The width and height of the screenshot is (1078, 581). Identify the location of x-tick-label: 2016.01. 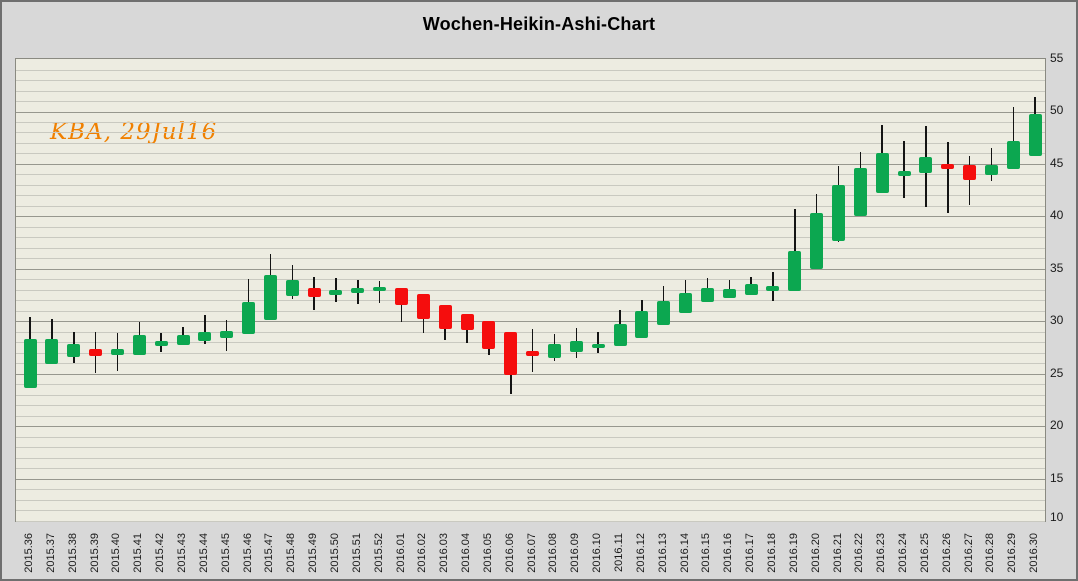
(400, 553).